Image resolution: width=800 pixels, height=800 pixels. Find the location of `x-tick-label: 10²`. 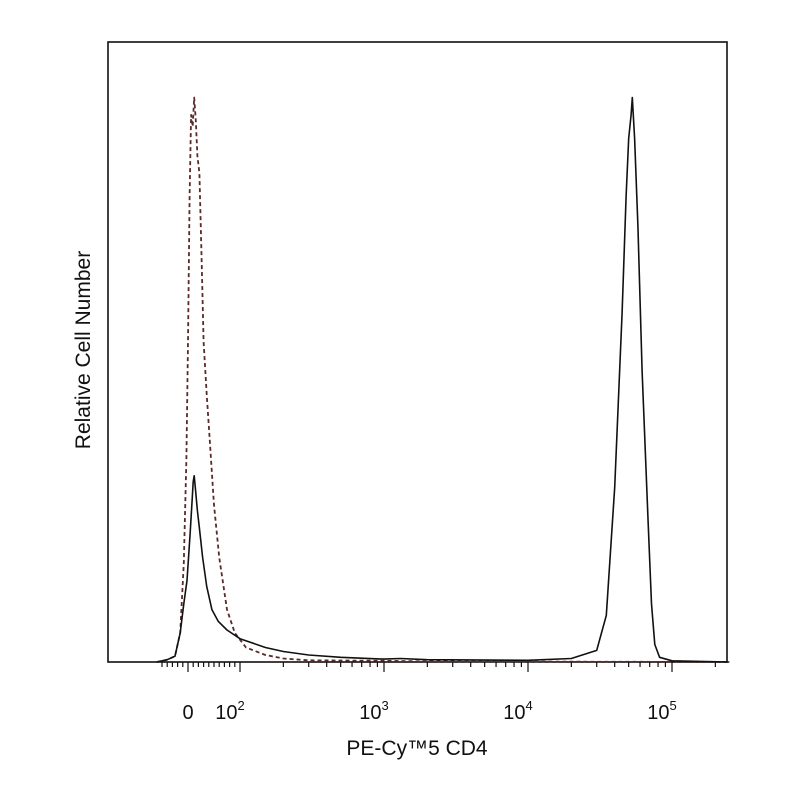

x-tick-label: 10² is located at coordinates (229, 711).